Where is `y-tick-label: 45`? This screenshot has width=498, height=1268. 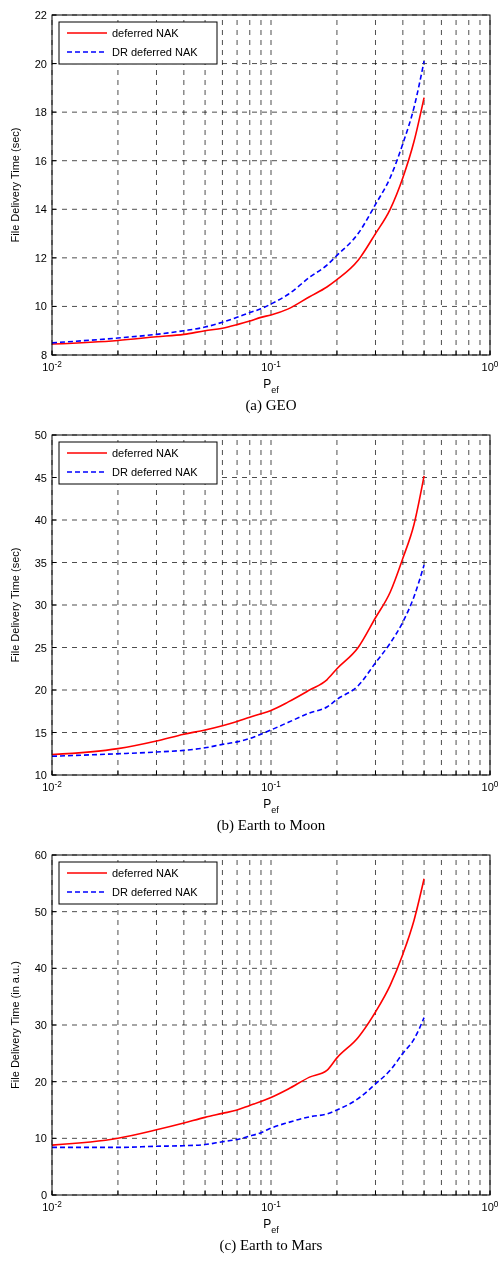 y-tick-label: 45 is located at coordinates (40, 477).